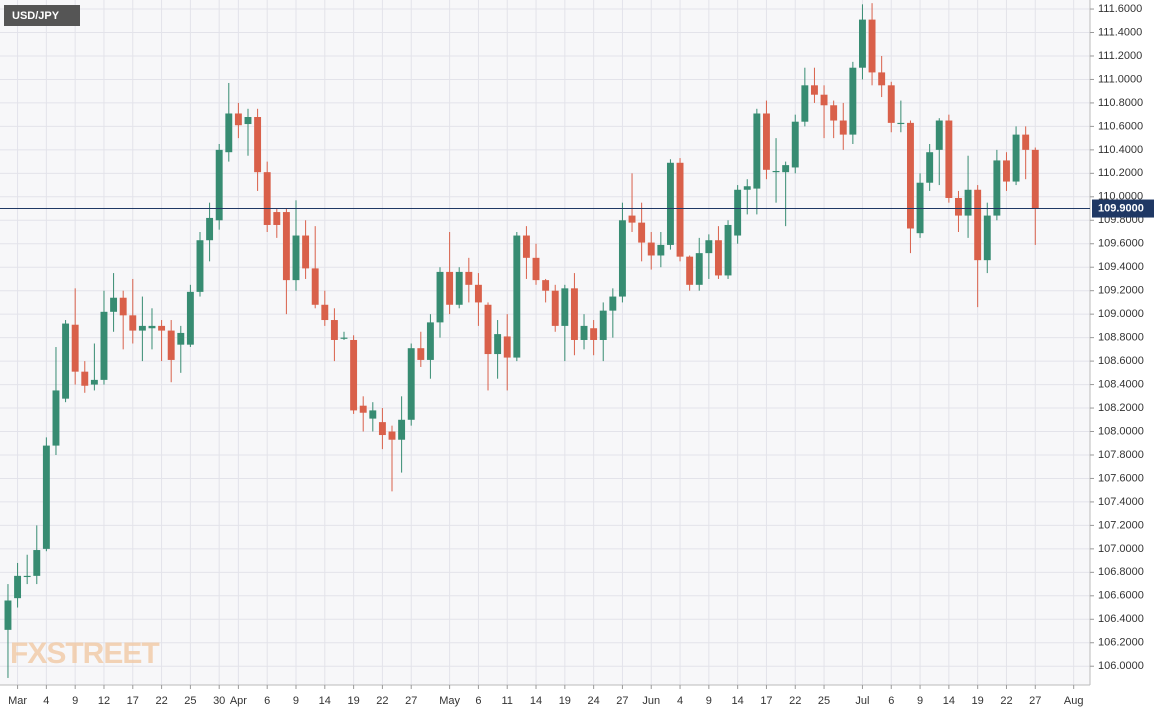  Describe the element at coordinates (1121, 572) in the screenshot. I see `y-tick-label: 106.8000` at that location.